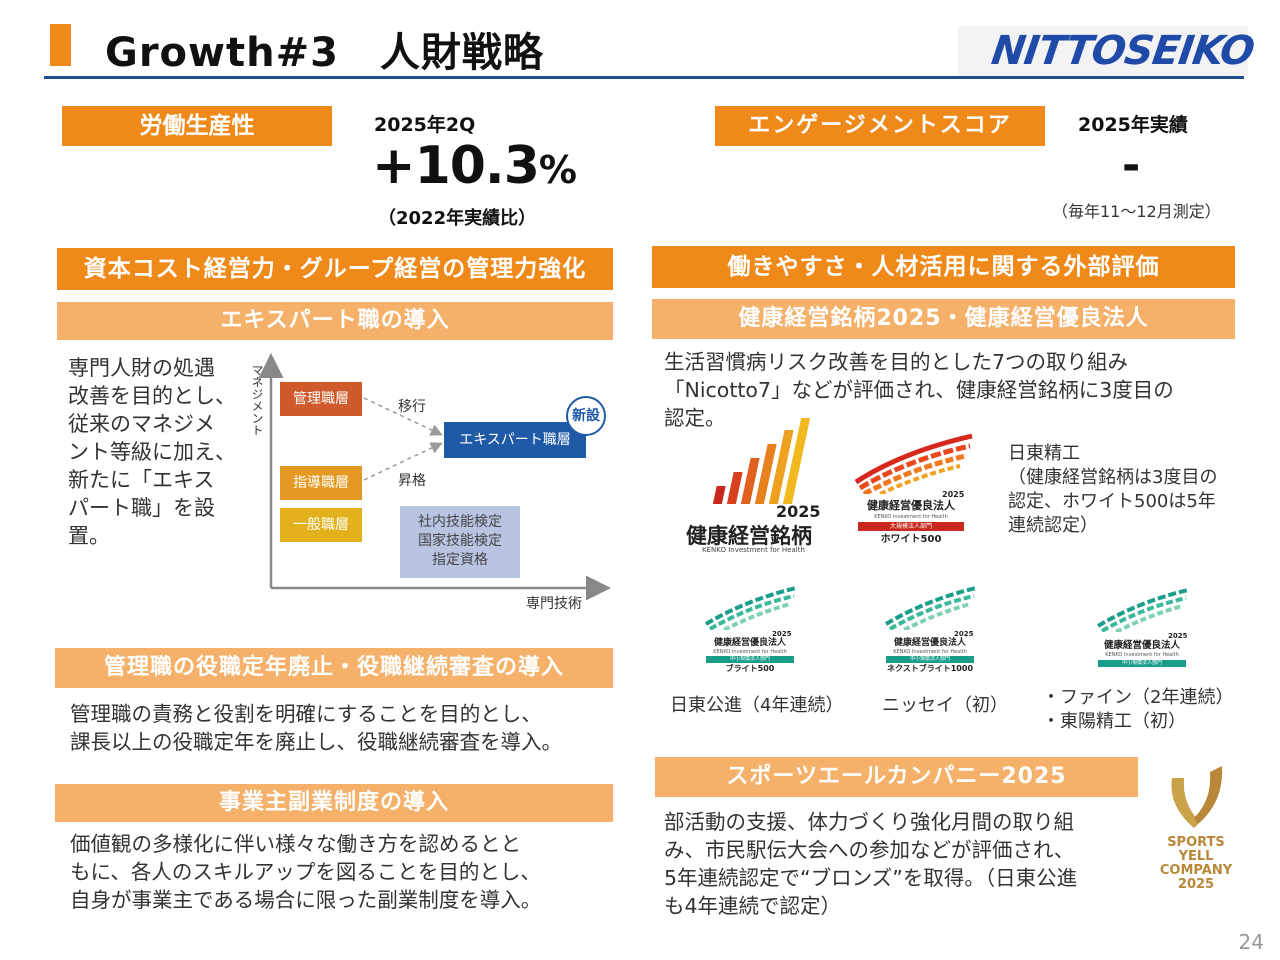 The width and height of the screenshot is (1280, 960). I want to click on sports-yell-line: YELL, so click(1196, 856).